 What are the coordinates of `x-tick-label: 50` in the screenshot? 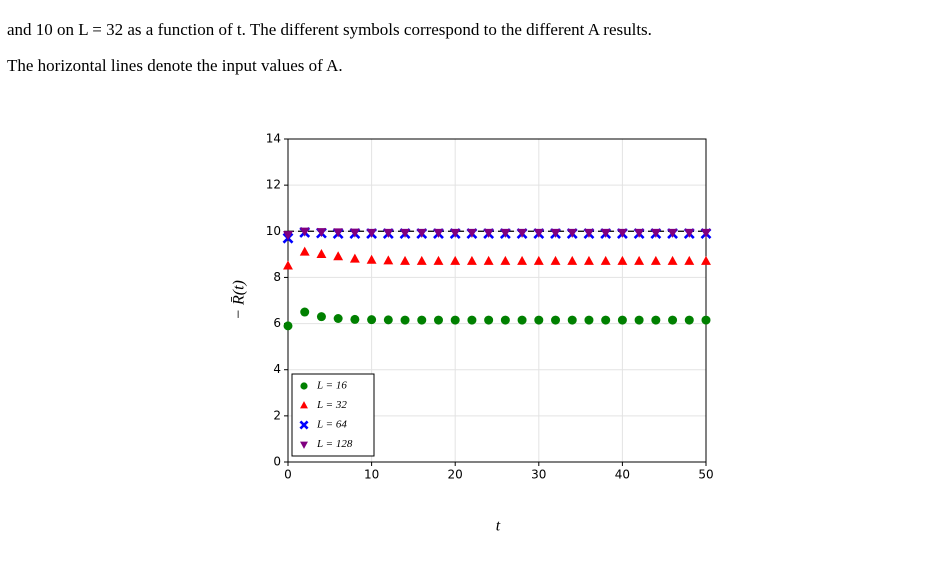 It's located at (705, 475).